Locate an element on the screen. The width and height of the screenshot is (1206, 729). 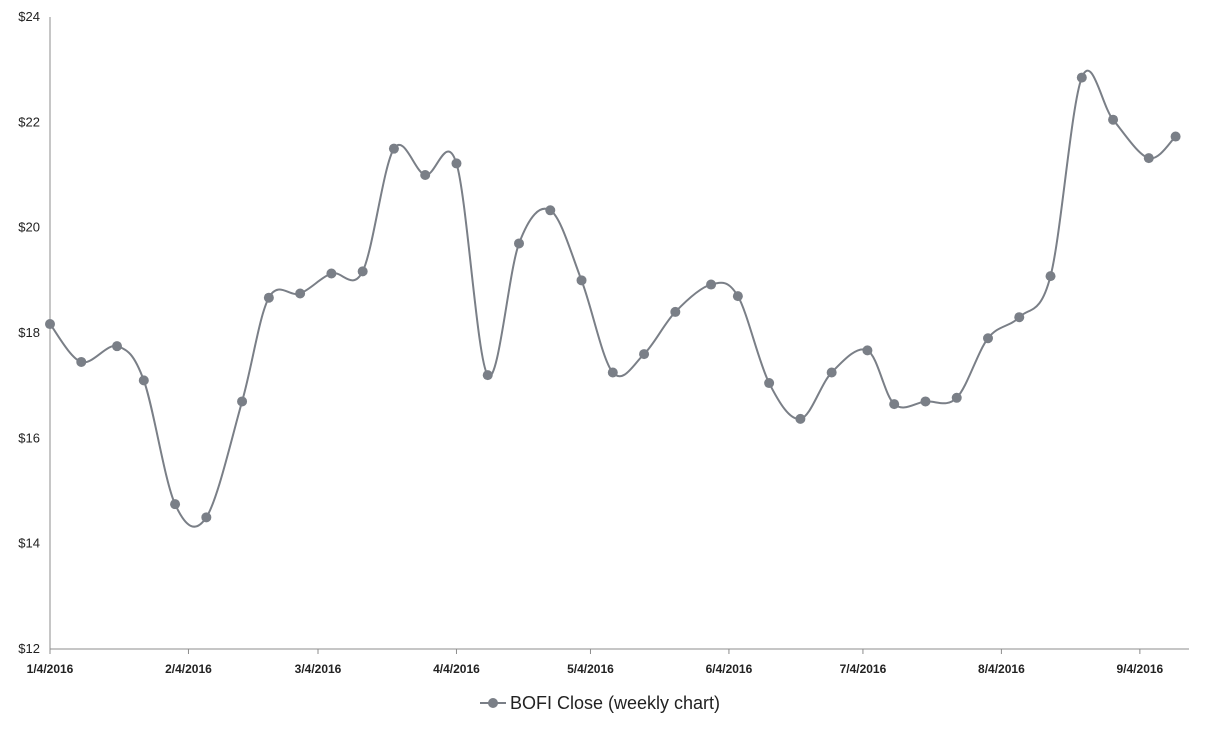
y-axis: $12 $14 $16 $18 $20 $22 $24 is located at coordinates (34, 332).